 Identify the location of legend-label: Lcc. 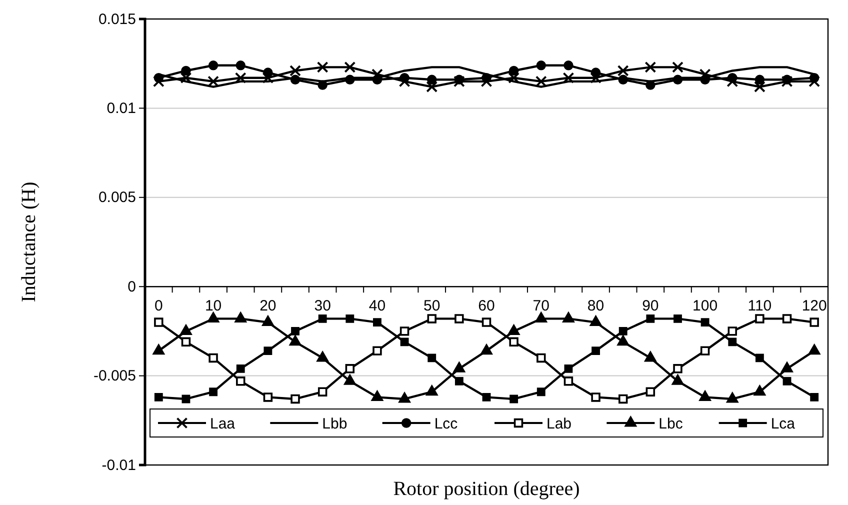
(446, 423).